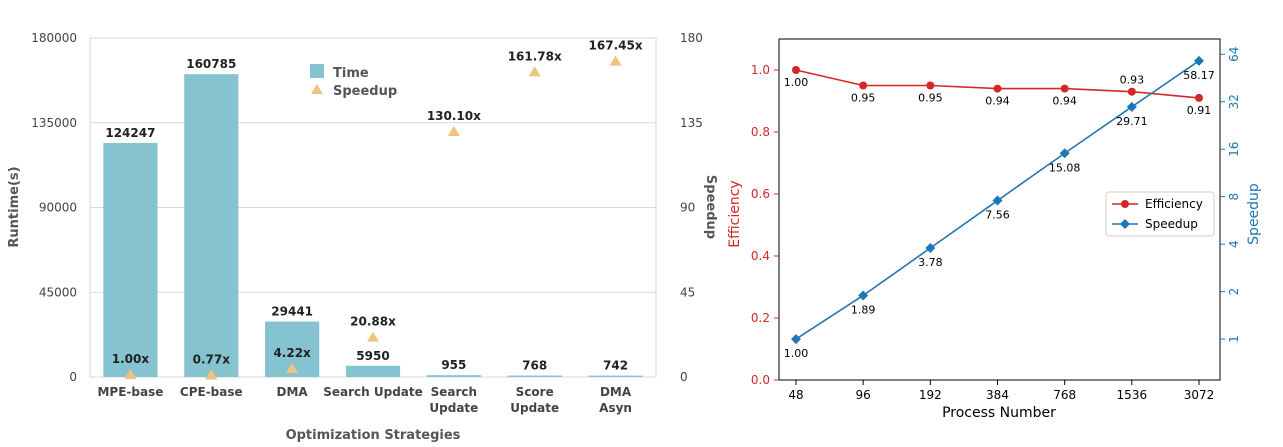 This screenshot has width=1283, height=447. Describe the element at coordinates (1234, 149) in the screenshot. I see `c2-y2-tick-label: 16` at that location.